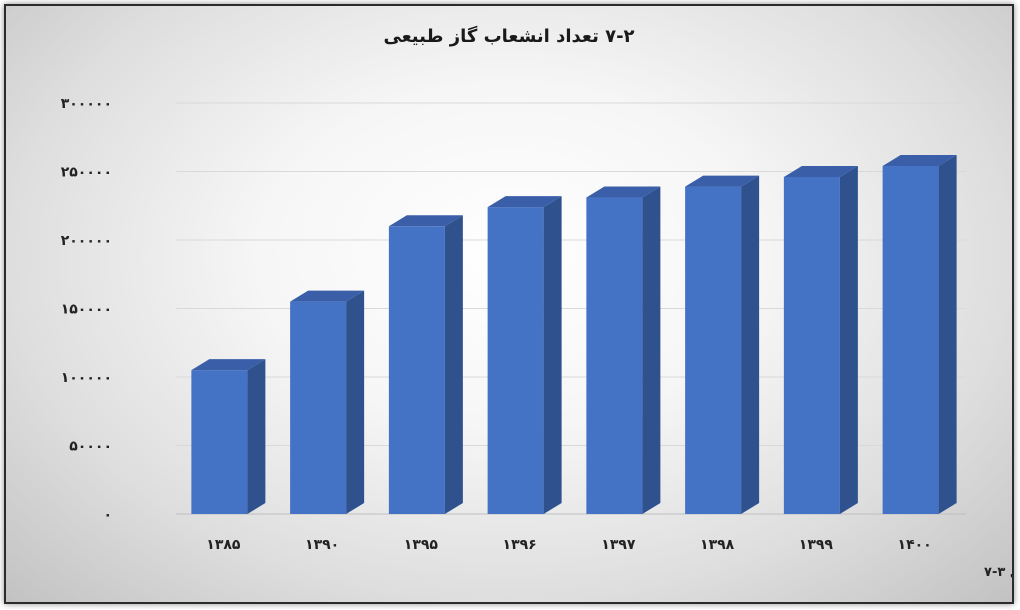 Image resolution: width=1020 pixels, height=610 pixels. Describe the element at coordinates (86, 173) in the screenshot. I see `y-tick-label: ۲۵۰۰۰۰` at that location.